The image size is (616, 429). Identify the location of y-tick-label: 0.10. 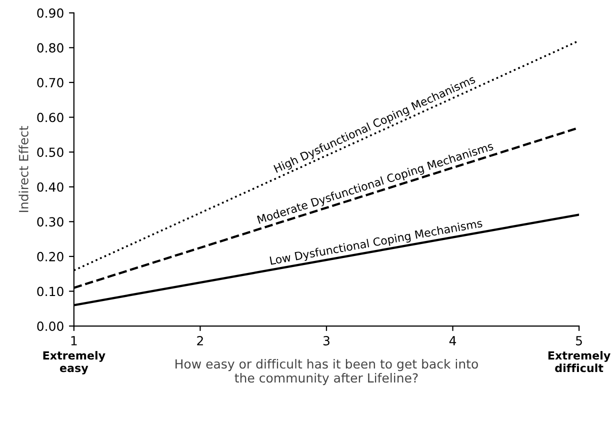
(50, 291).